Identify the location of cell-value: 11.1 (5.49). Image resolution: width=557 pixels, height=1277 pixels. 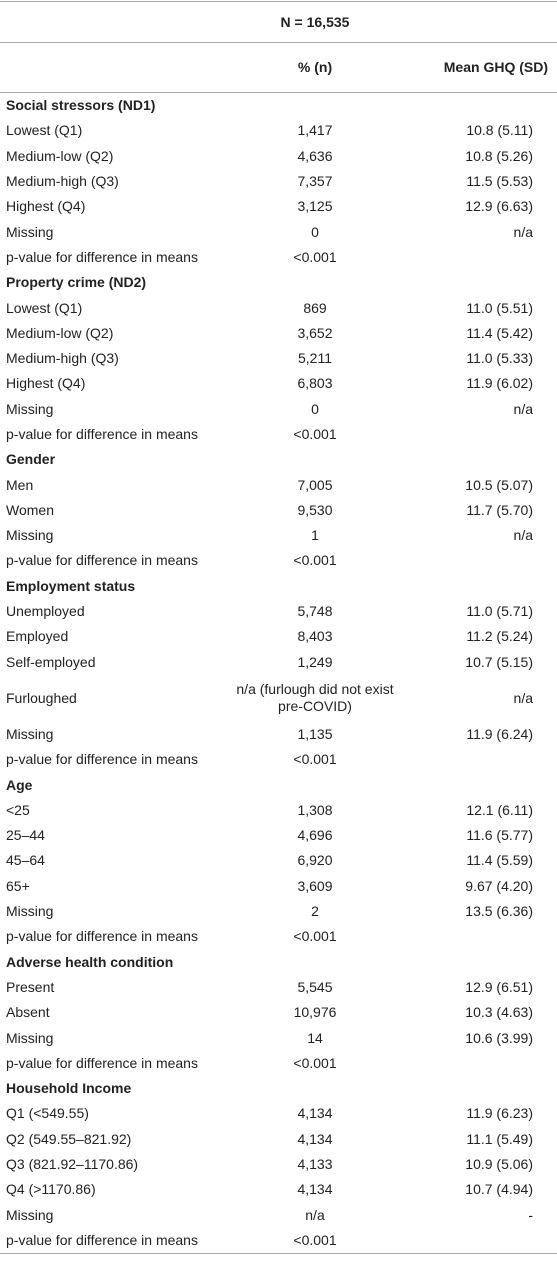
(499, 1138).